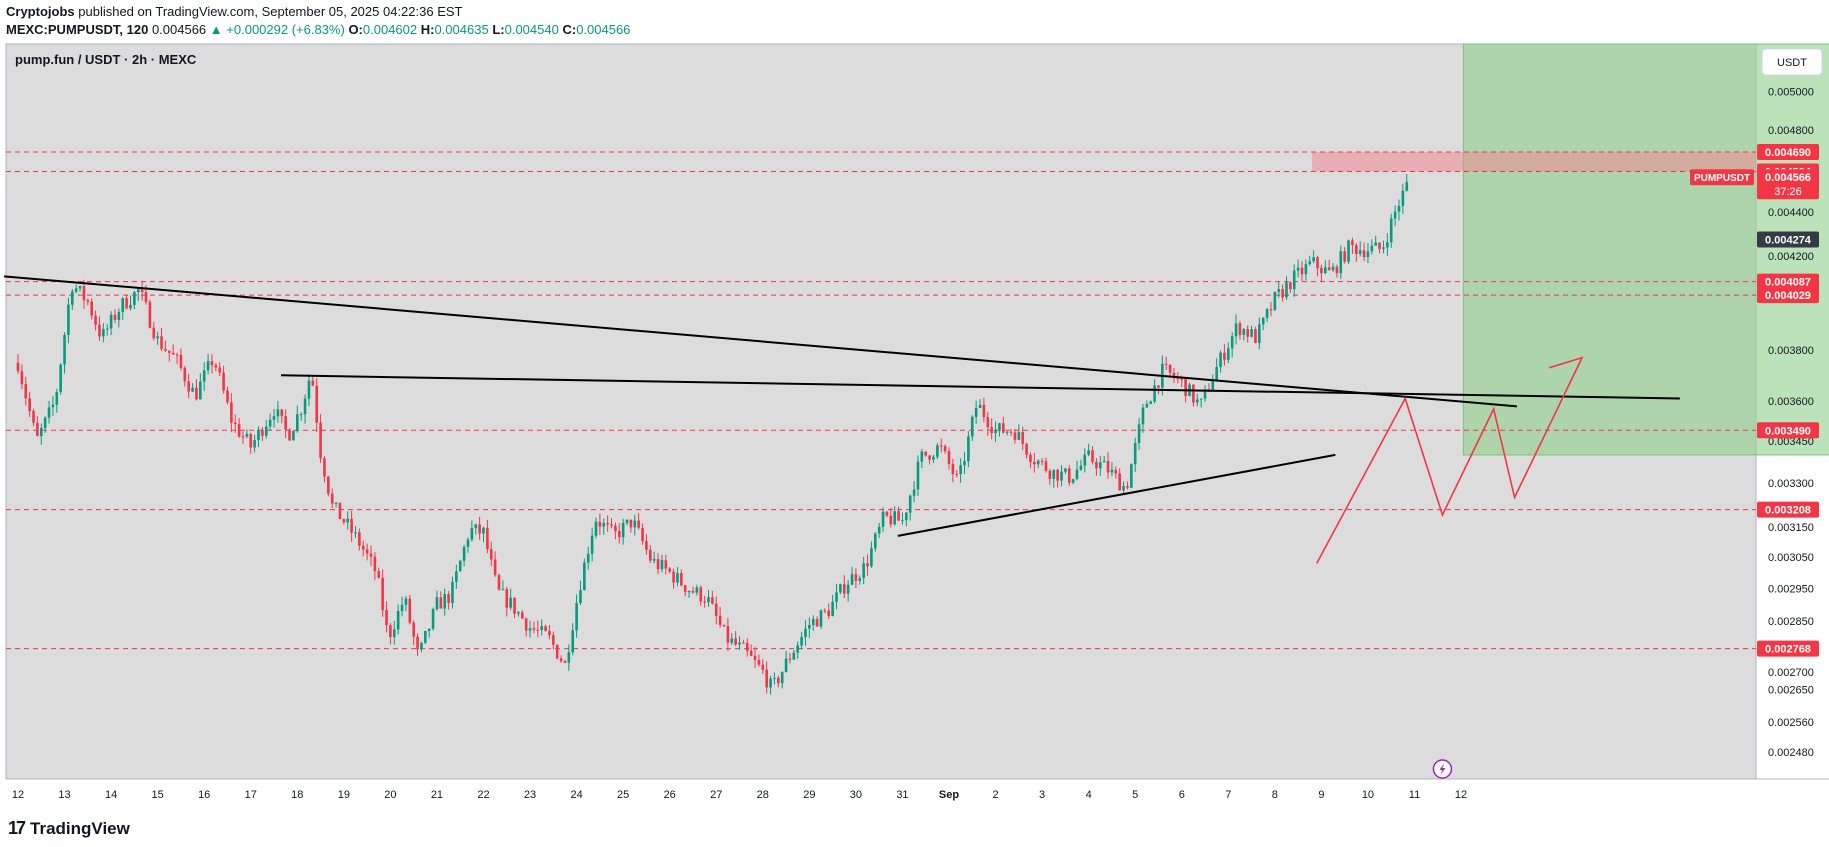  I want to click on price-axis-tick: 0.003450, so click(1791, 442).